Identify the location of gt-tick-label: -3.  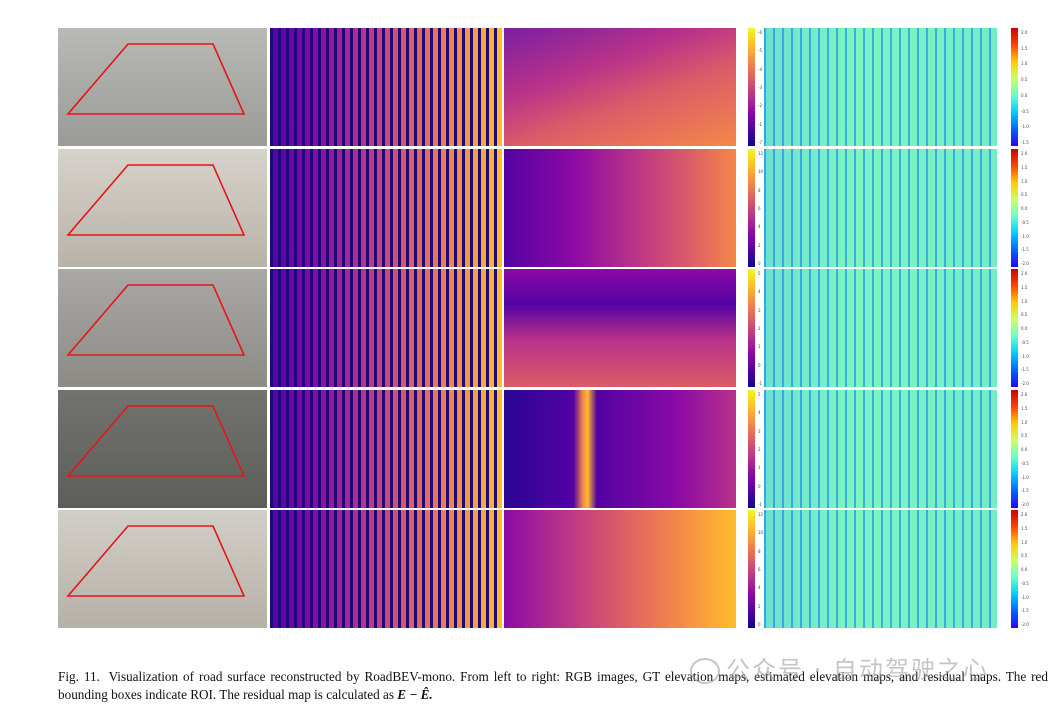
(760, 87).